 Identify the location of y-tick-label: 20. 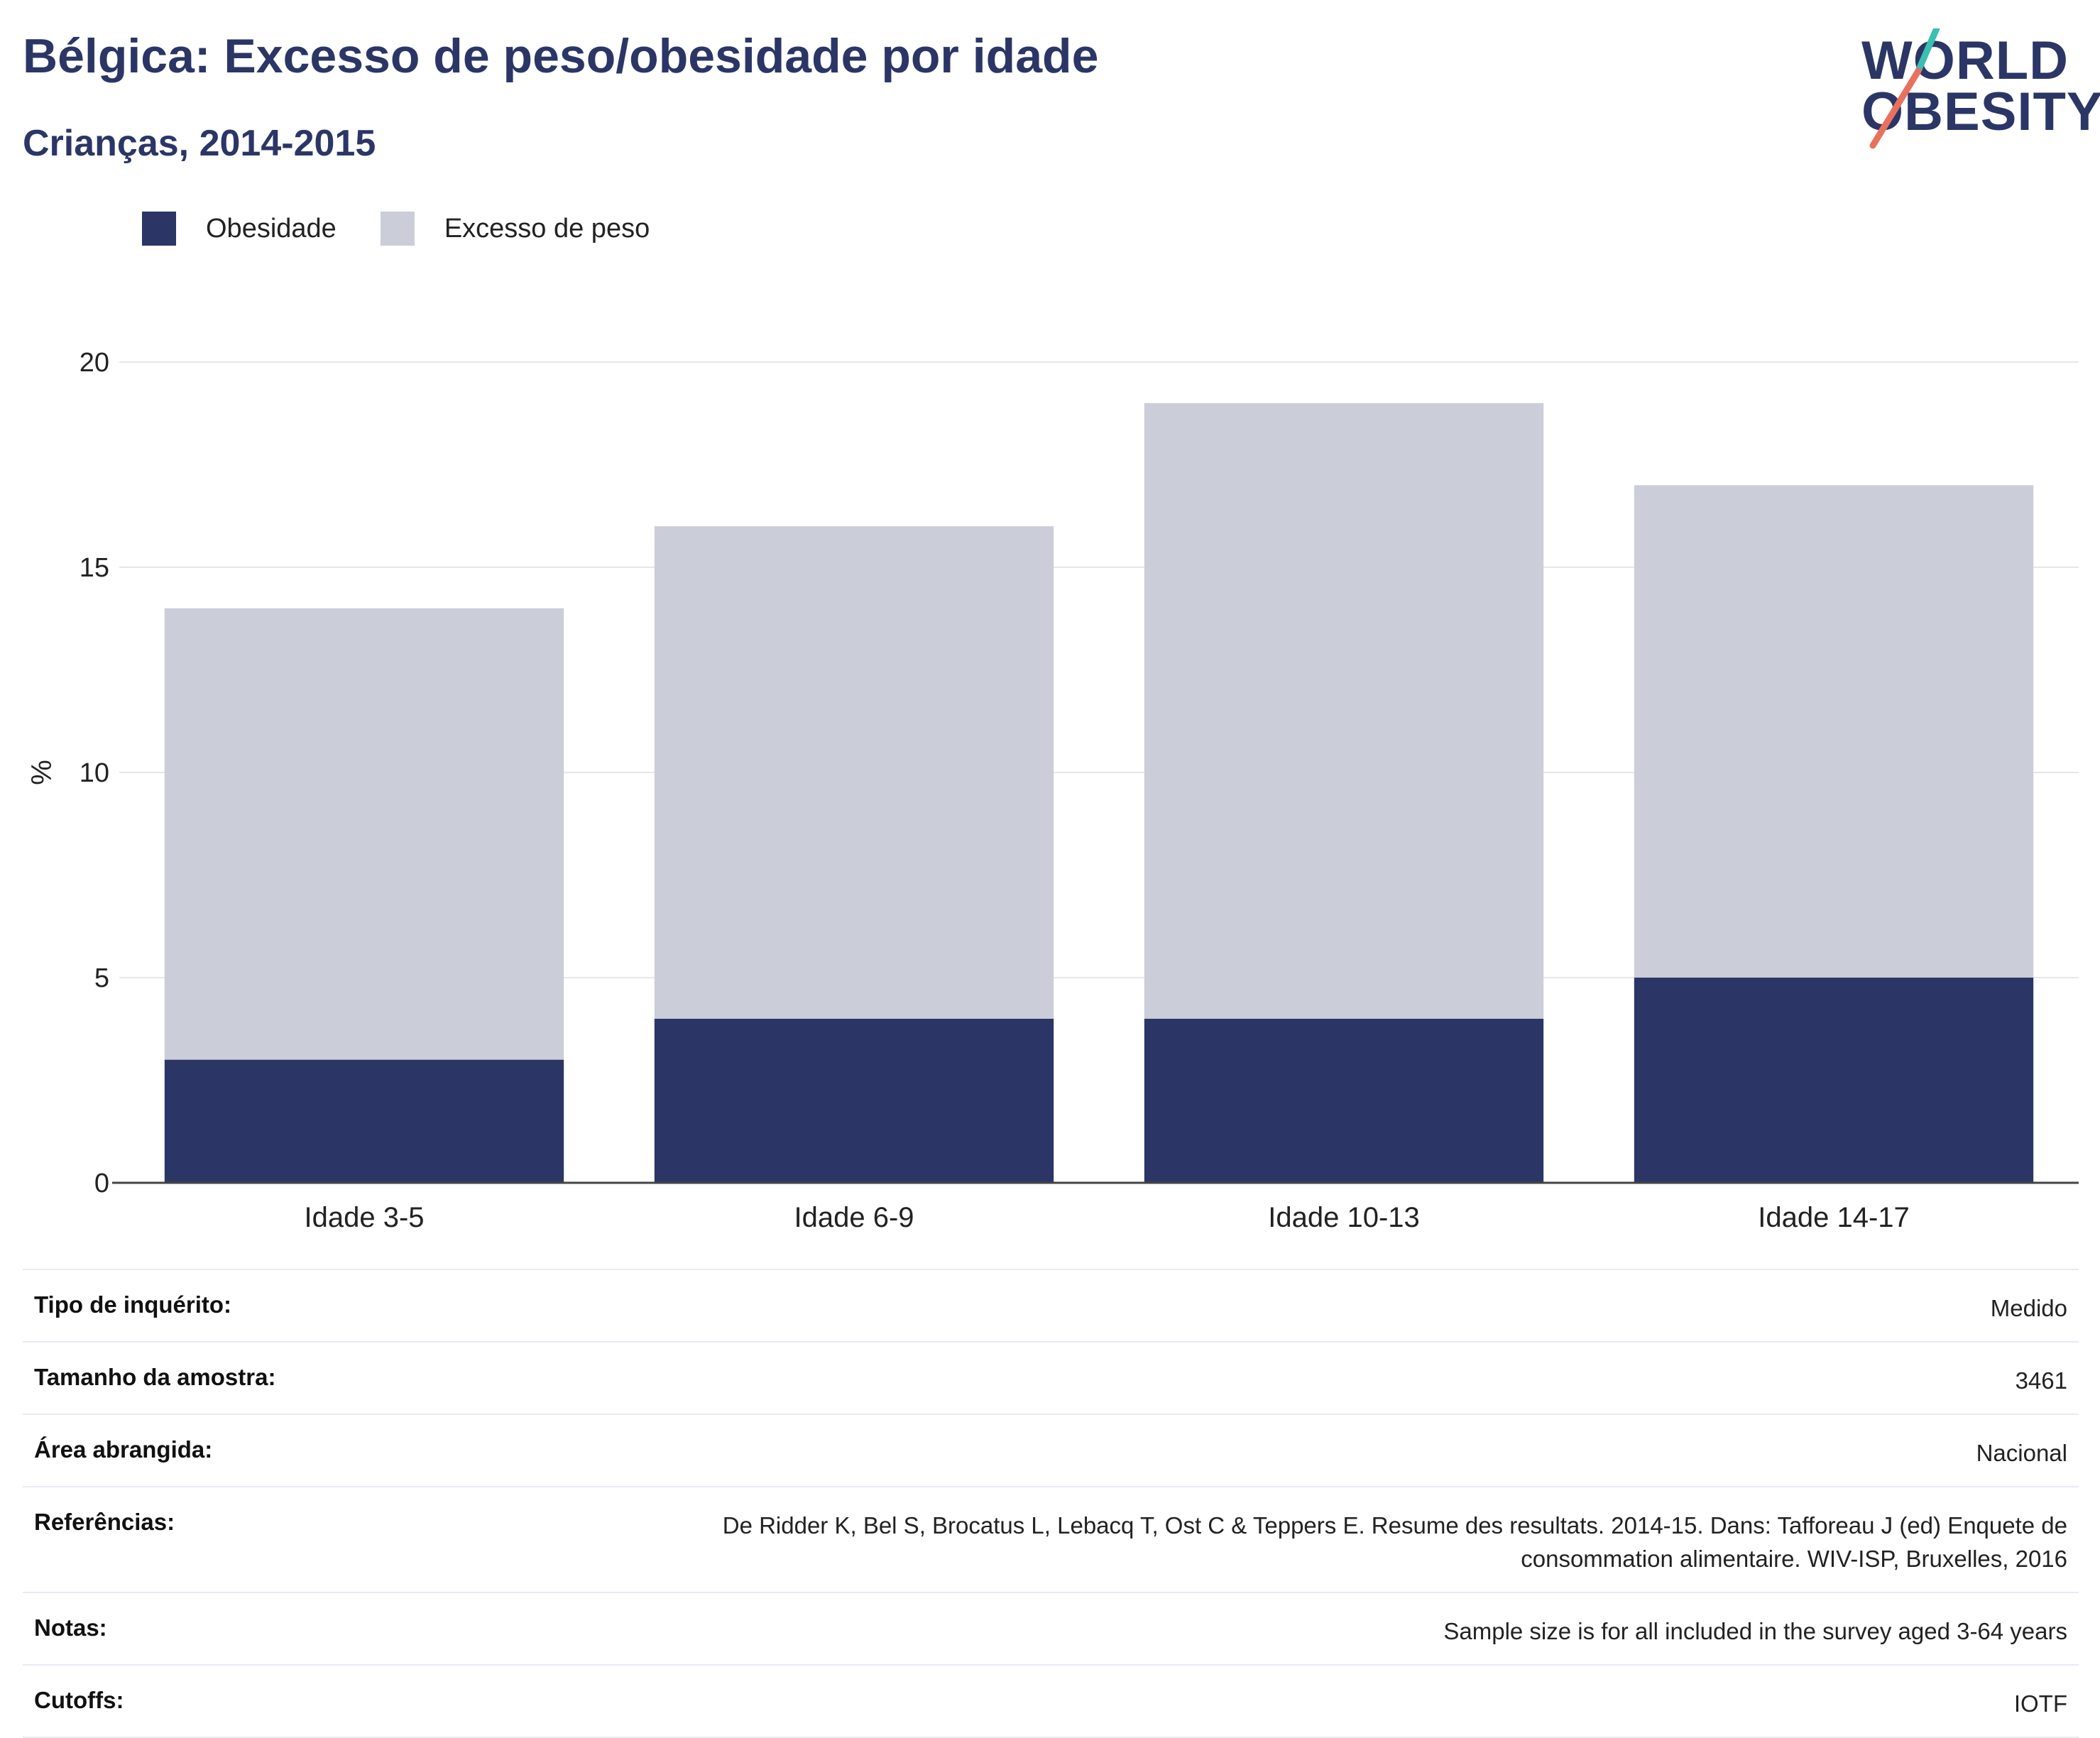
(94, 363).